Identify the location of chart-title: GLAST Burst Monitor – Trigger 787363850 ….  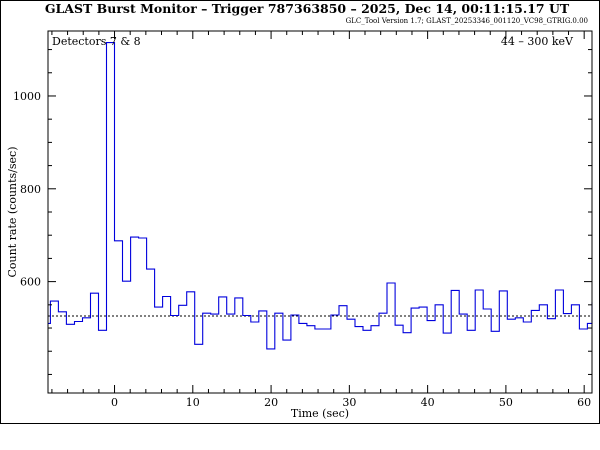
(307, 8).